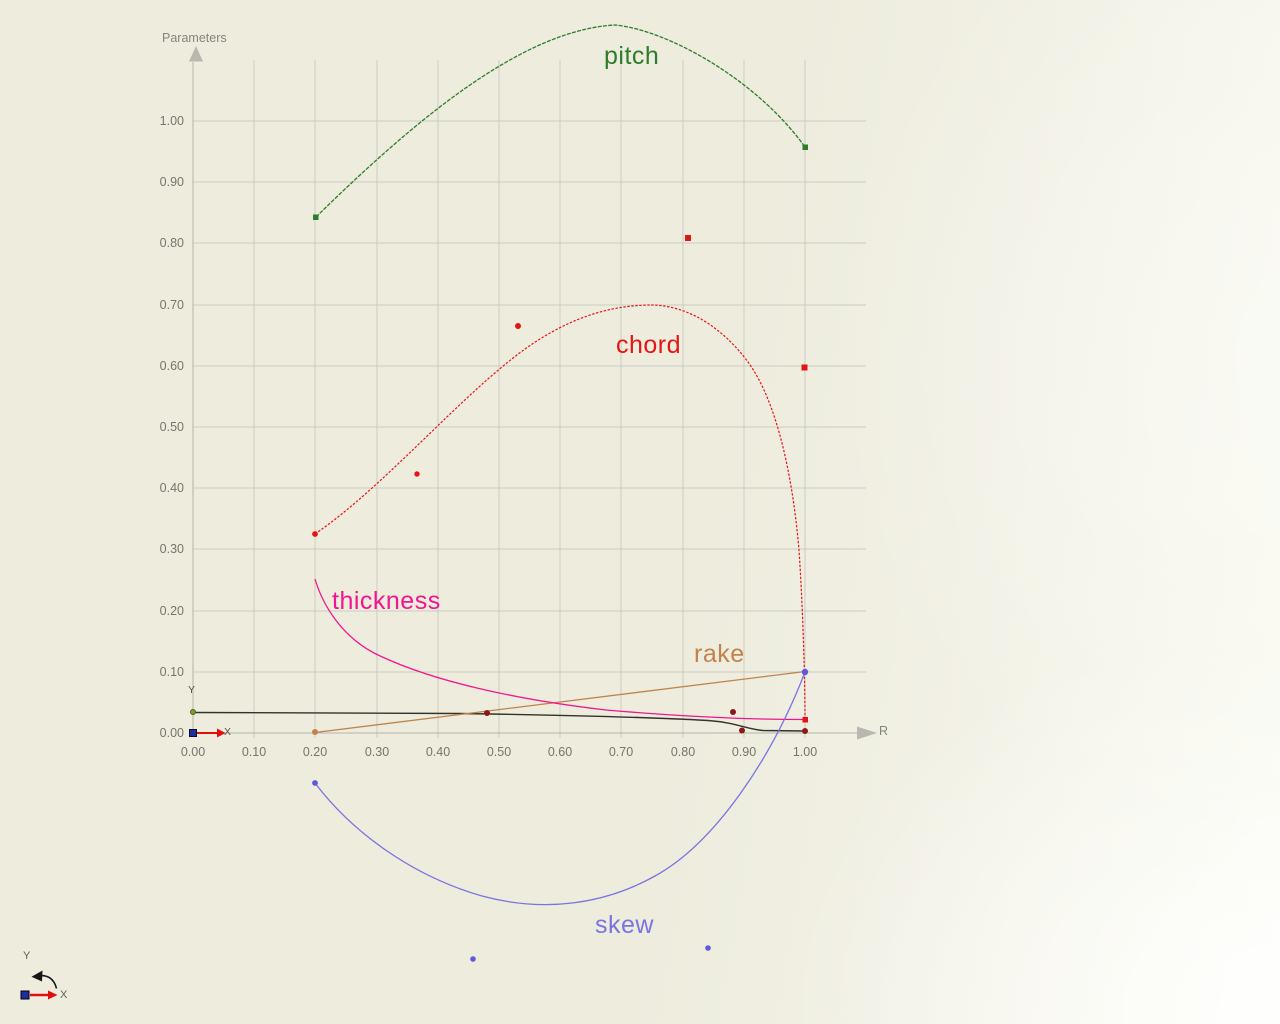  What do you see at coordinates (228, 732) in the screenshot?
I see `origin-x-label: X` at bounding box center [228, 732].